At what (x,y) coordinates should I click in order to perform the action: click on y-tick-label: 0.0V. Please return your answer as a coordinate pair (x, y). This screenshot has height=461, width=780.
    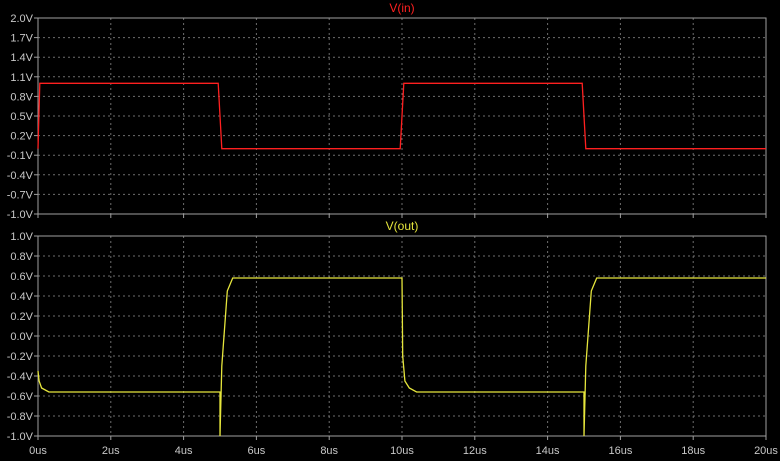
    Looking at the image, I should click on (21, 337).